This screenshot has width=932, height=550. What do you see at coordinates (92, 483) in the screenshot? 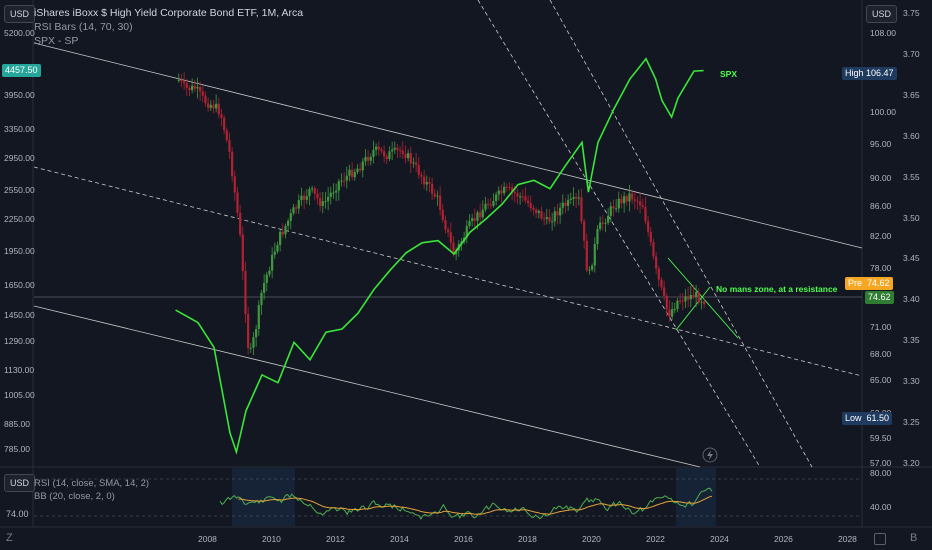
I see `rsi-indicator-title: RSI (14, close, SMA, 14, 2)` at bounding box center [92, 483].